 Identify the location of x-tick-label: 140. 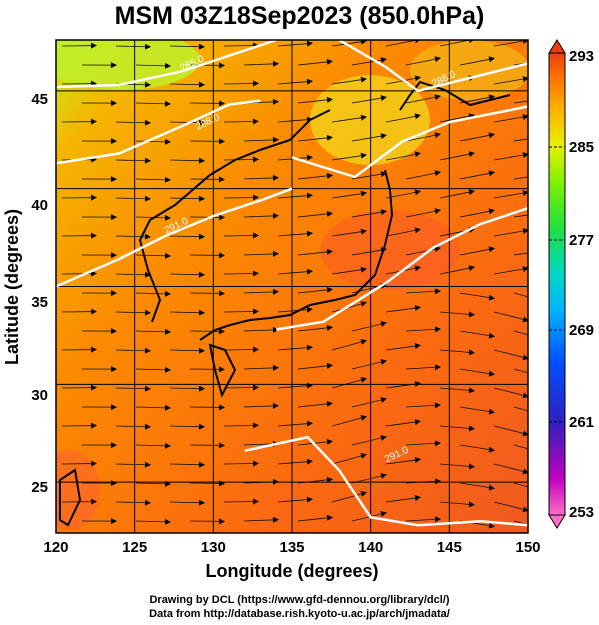
(370, 547).